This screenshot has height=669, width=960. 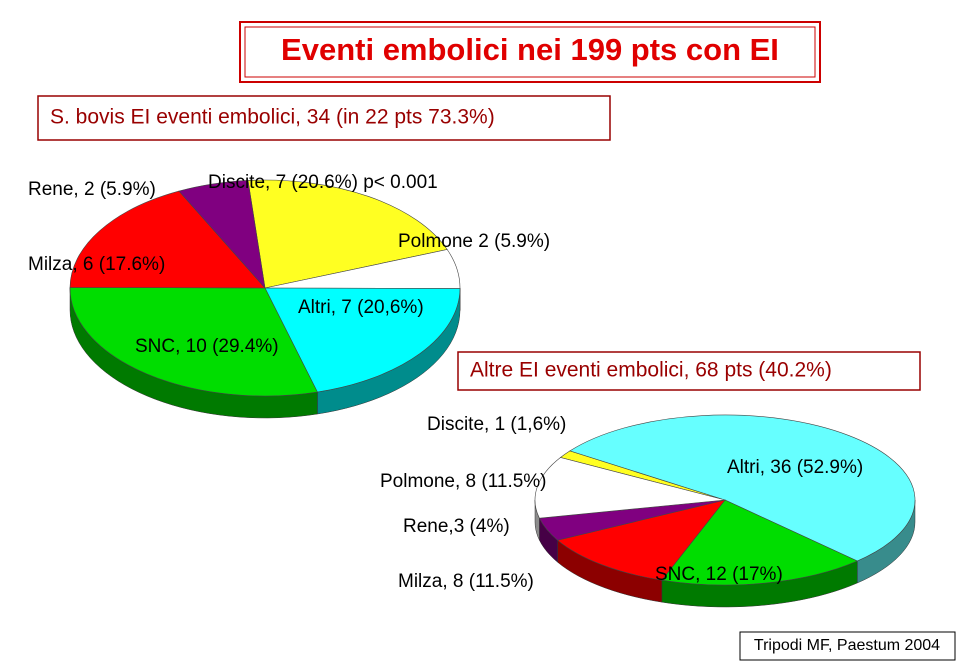 I want to click on credit: Tripodi MF, Paestum 2004, so click(x=847, y=645).